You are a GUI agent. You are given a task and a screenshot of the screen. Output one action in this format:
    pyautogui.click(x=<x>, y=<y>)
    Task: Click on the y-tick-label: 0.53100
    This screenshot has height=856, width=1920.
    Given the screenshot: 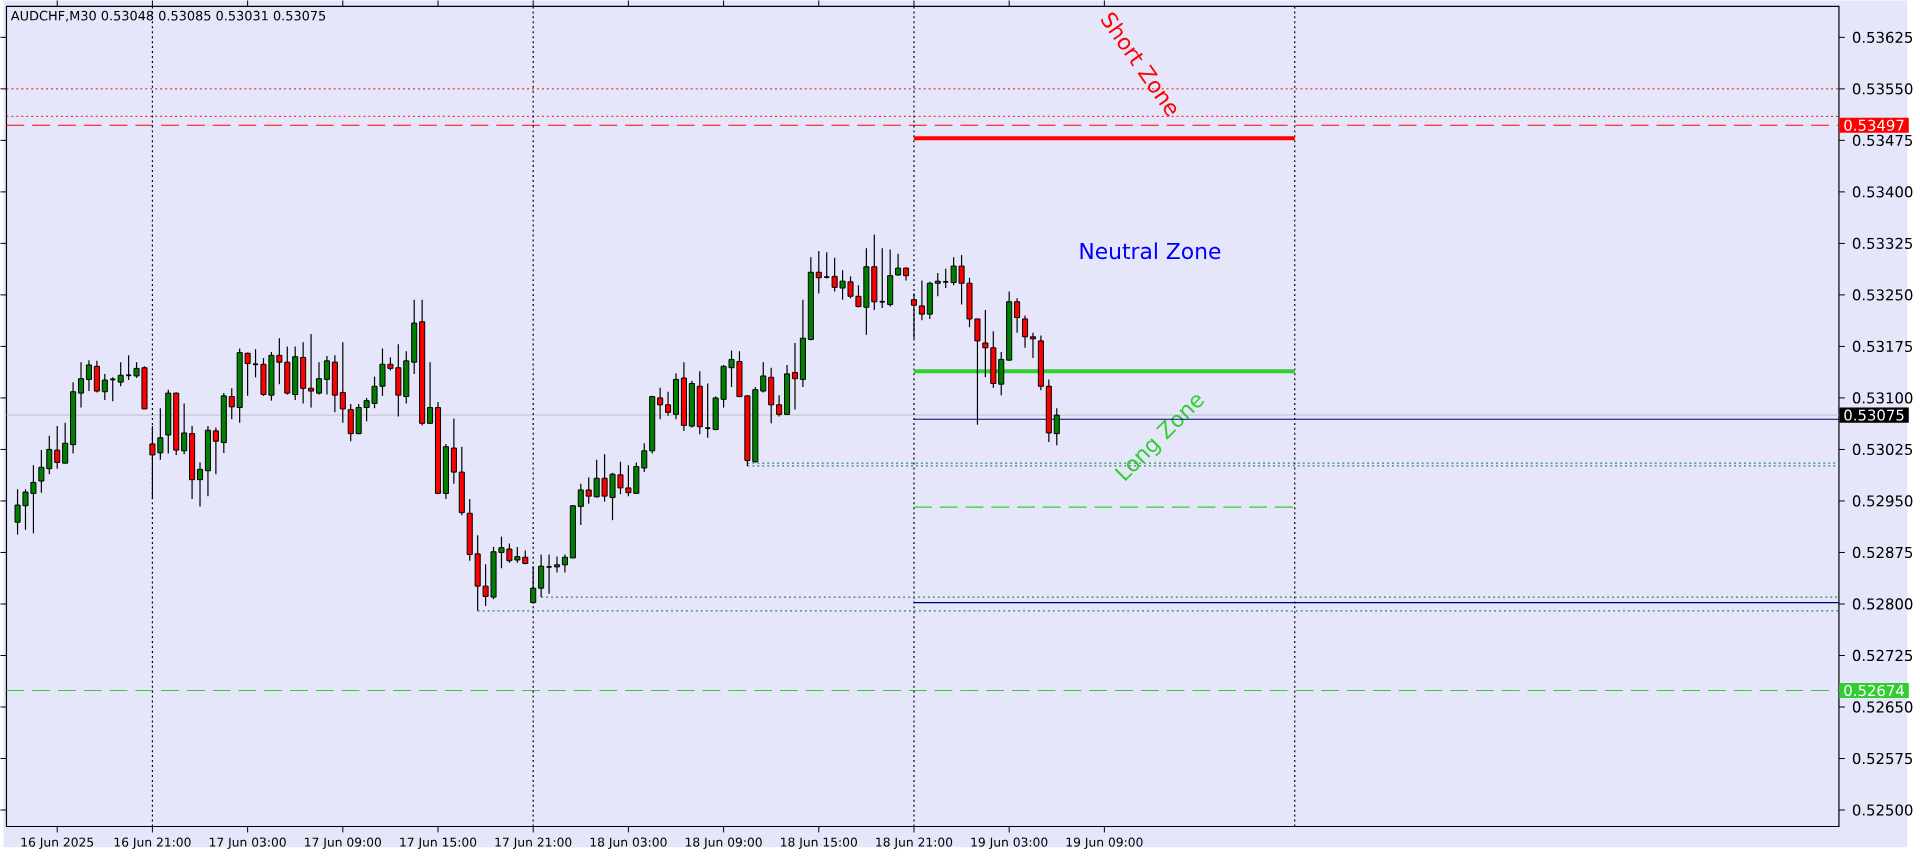 What is the action you would take?
    pyautogui.click(x=1882, y=398)
    